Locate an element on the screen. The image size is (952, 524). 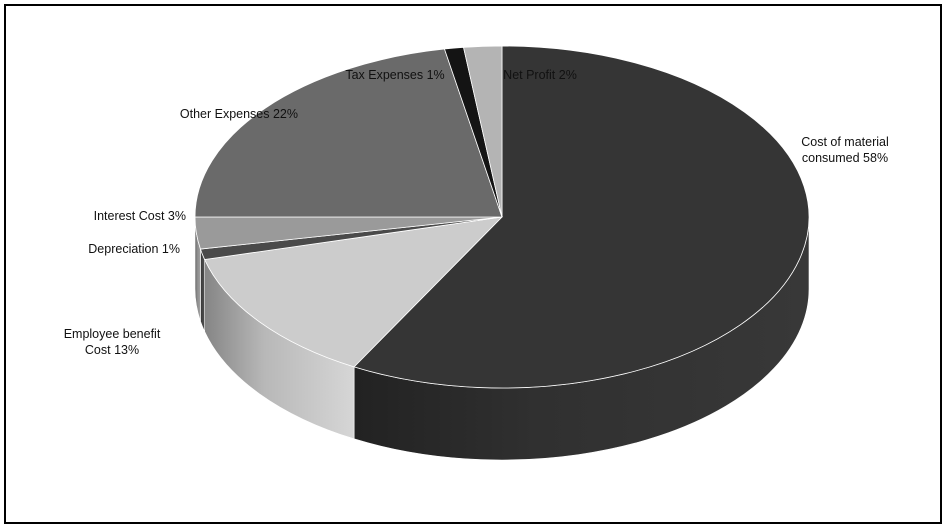
slice-label-line: Employee benefit is located at coordinates (112, 334).